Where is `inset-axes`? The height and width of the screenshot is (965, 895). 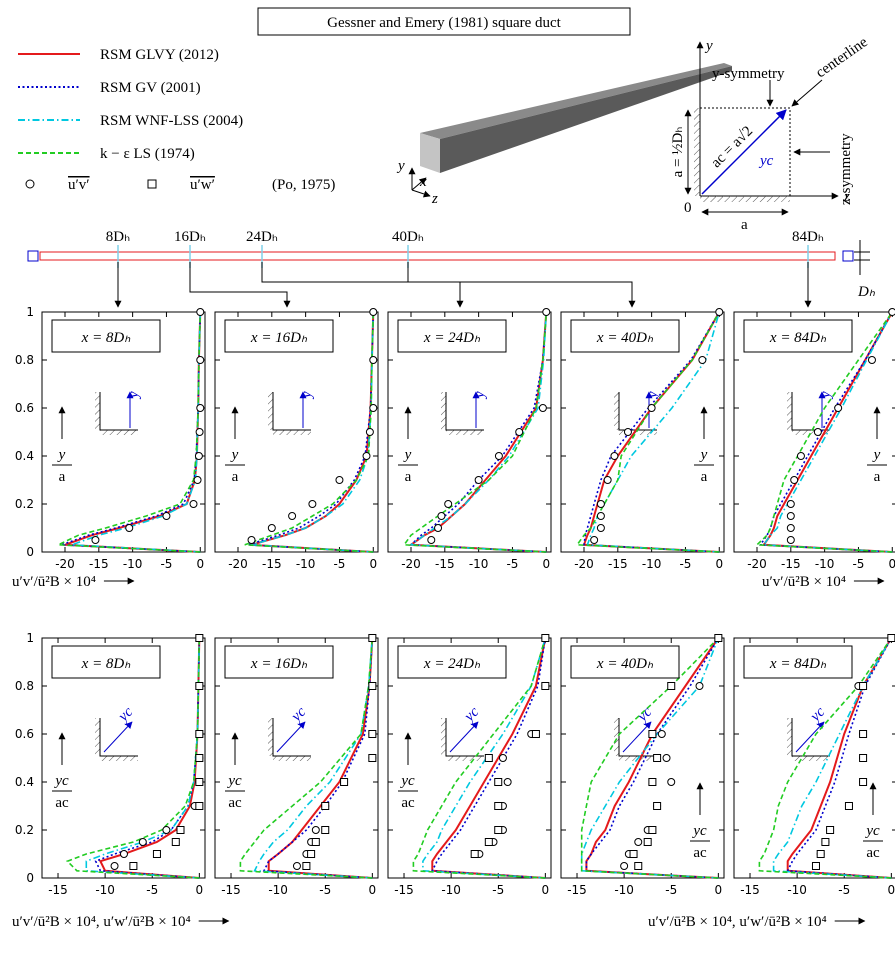 inset-axes is located at coordinates (810, 737).